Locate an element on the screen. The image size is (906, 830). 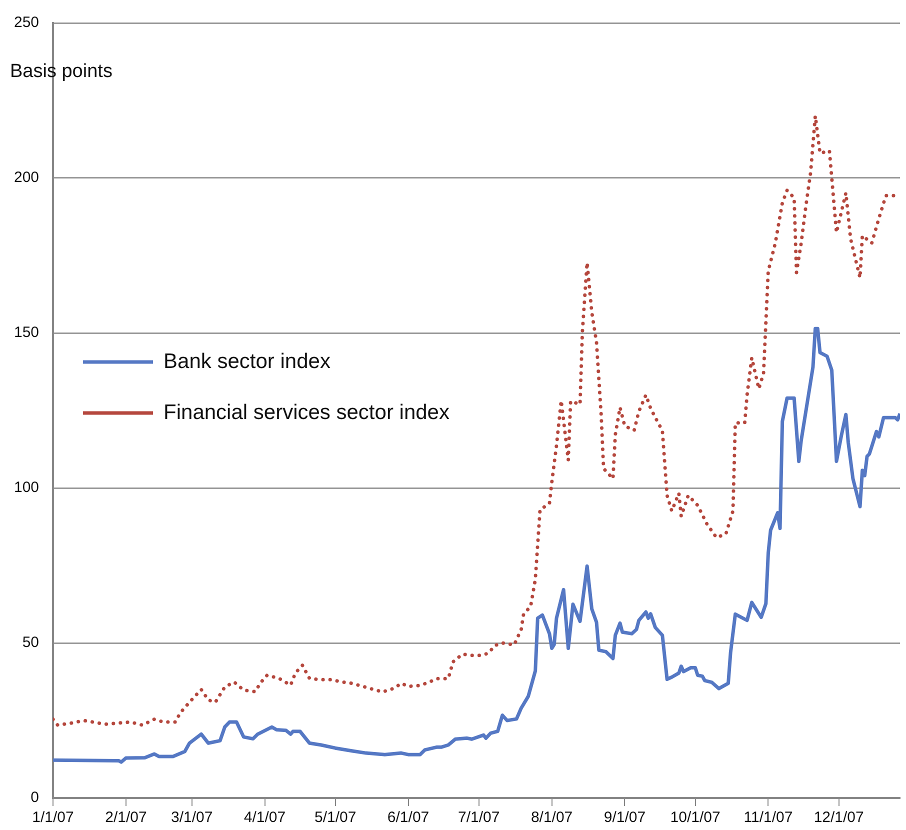
legend-label: Bank sector index is located at coordinates (247, 361).